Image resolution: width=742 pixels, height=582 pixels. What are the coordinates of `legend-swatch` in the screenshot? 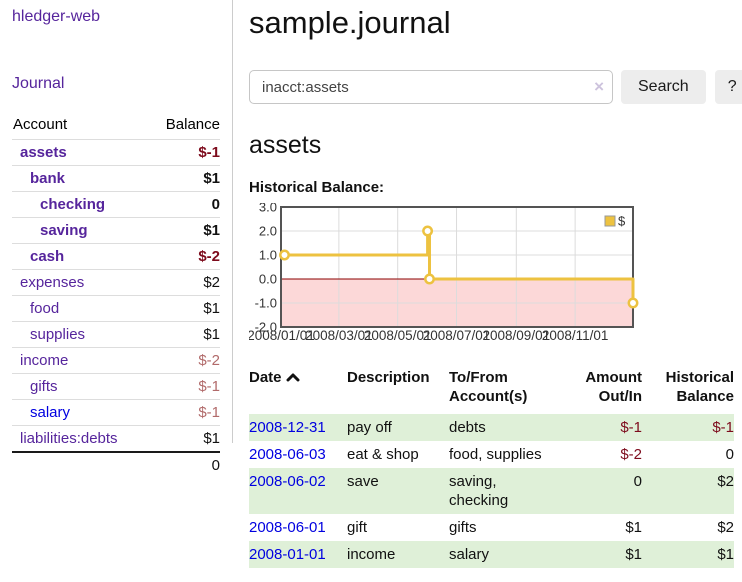 It's located at (610, 221).